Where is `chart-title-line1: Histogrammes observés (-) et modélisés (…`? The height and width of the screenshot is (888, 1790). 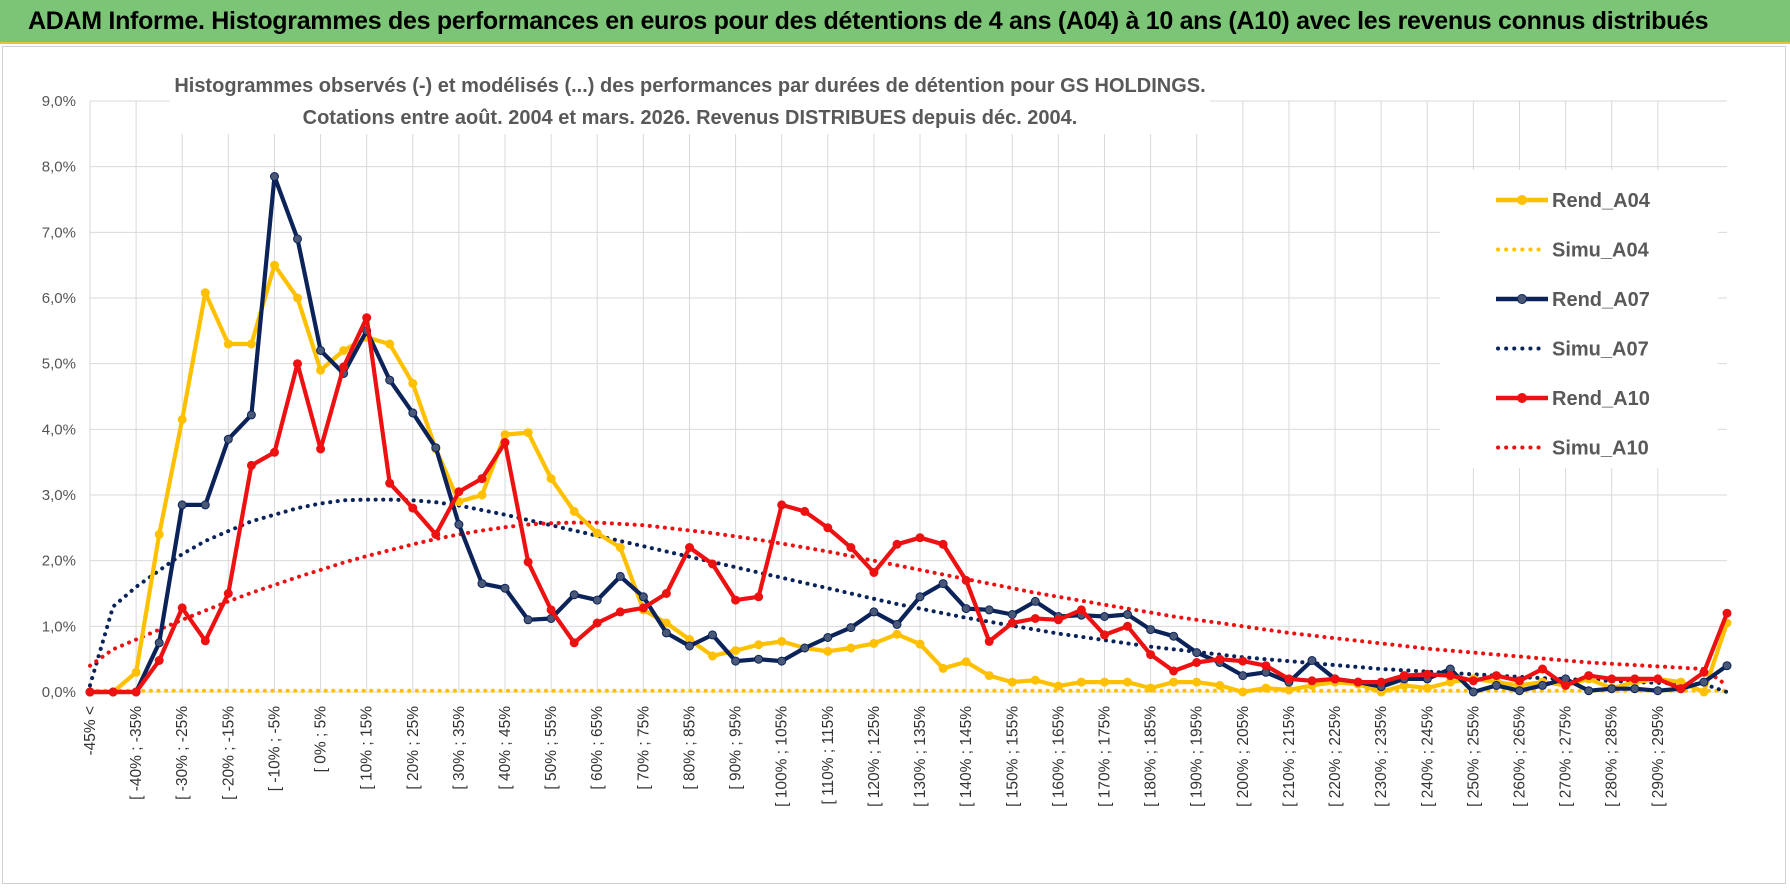 chart-title-line1: Histogrammes observés (-) et modélisés (… is located at coordinates (689, 86).